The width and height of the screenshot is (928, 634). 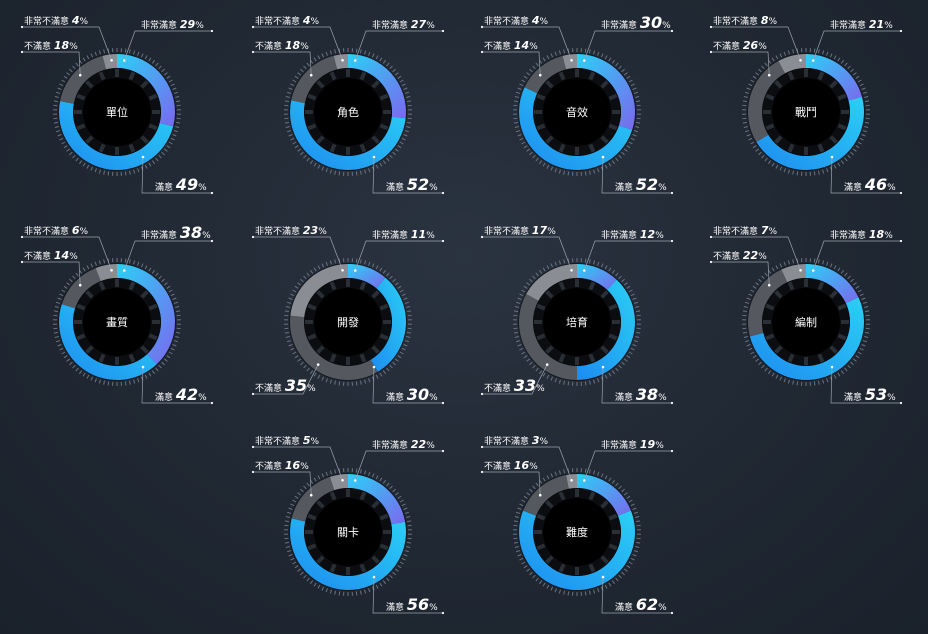 I want to click on chart-title: 戰鬥, so click(x=806, y=112).